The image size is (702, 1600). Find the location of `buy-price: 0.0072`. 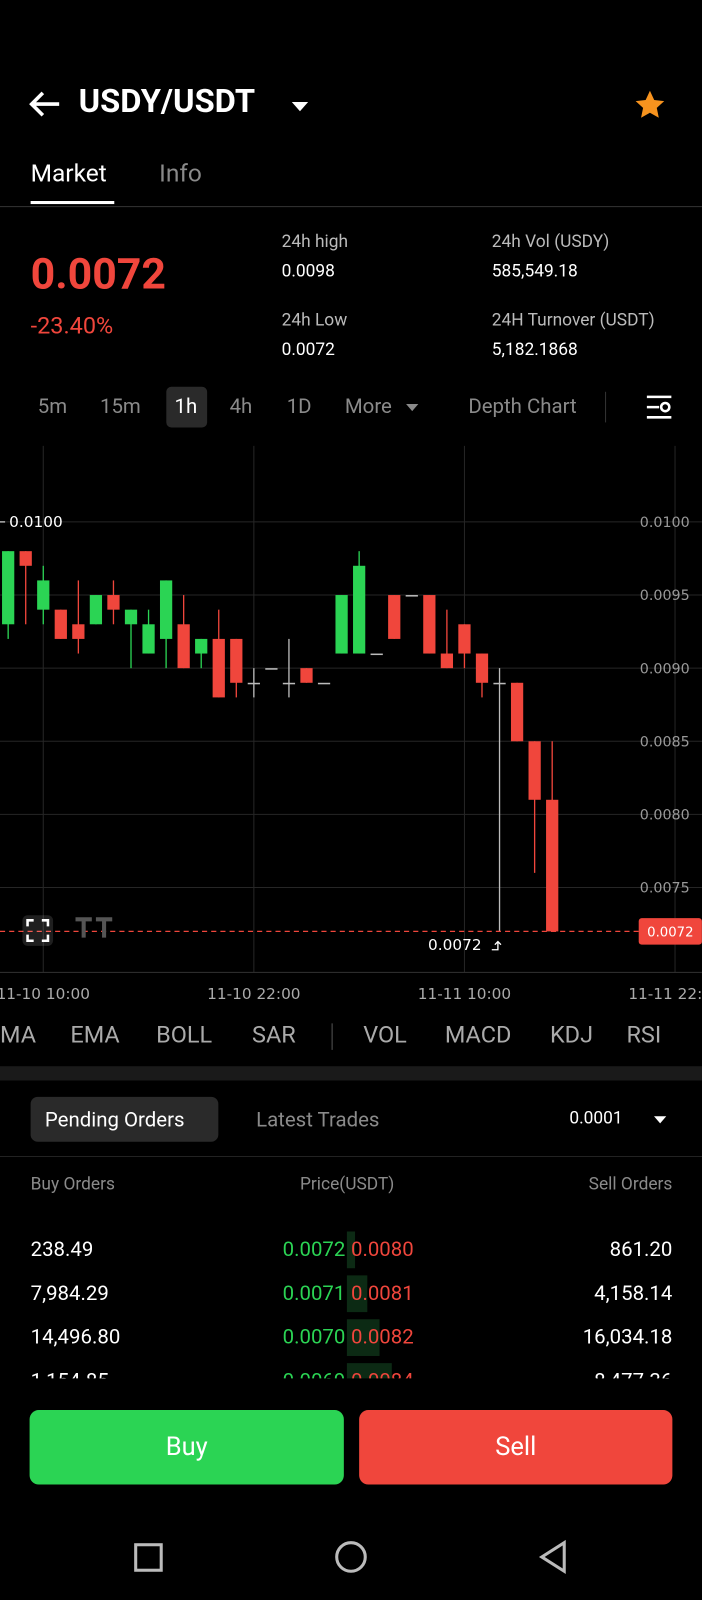

buy-price: 0.0072 is located at coordinates (314, 1249).